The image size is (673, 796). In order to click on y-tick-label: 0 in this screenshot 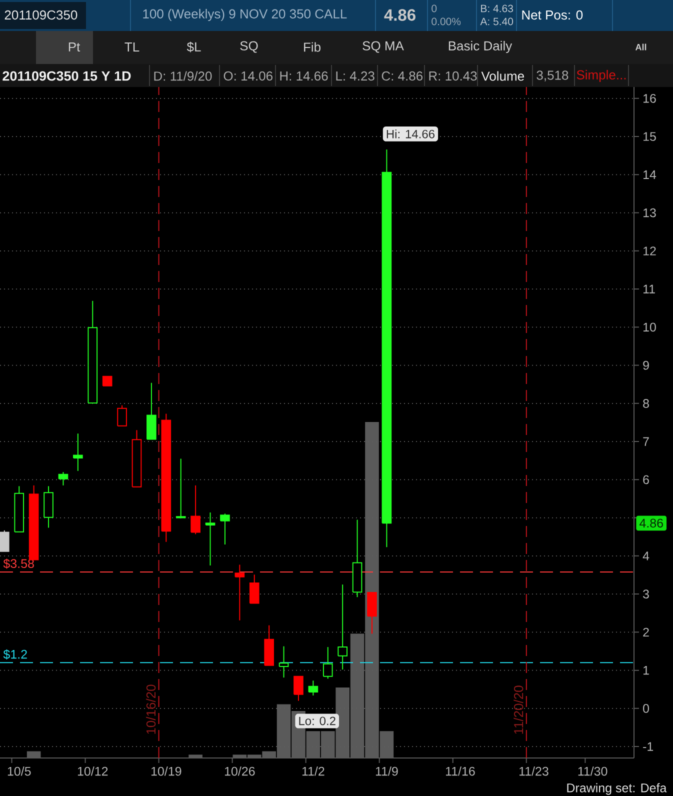, I will do `click(646, 708)`.